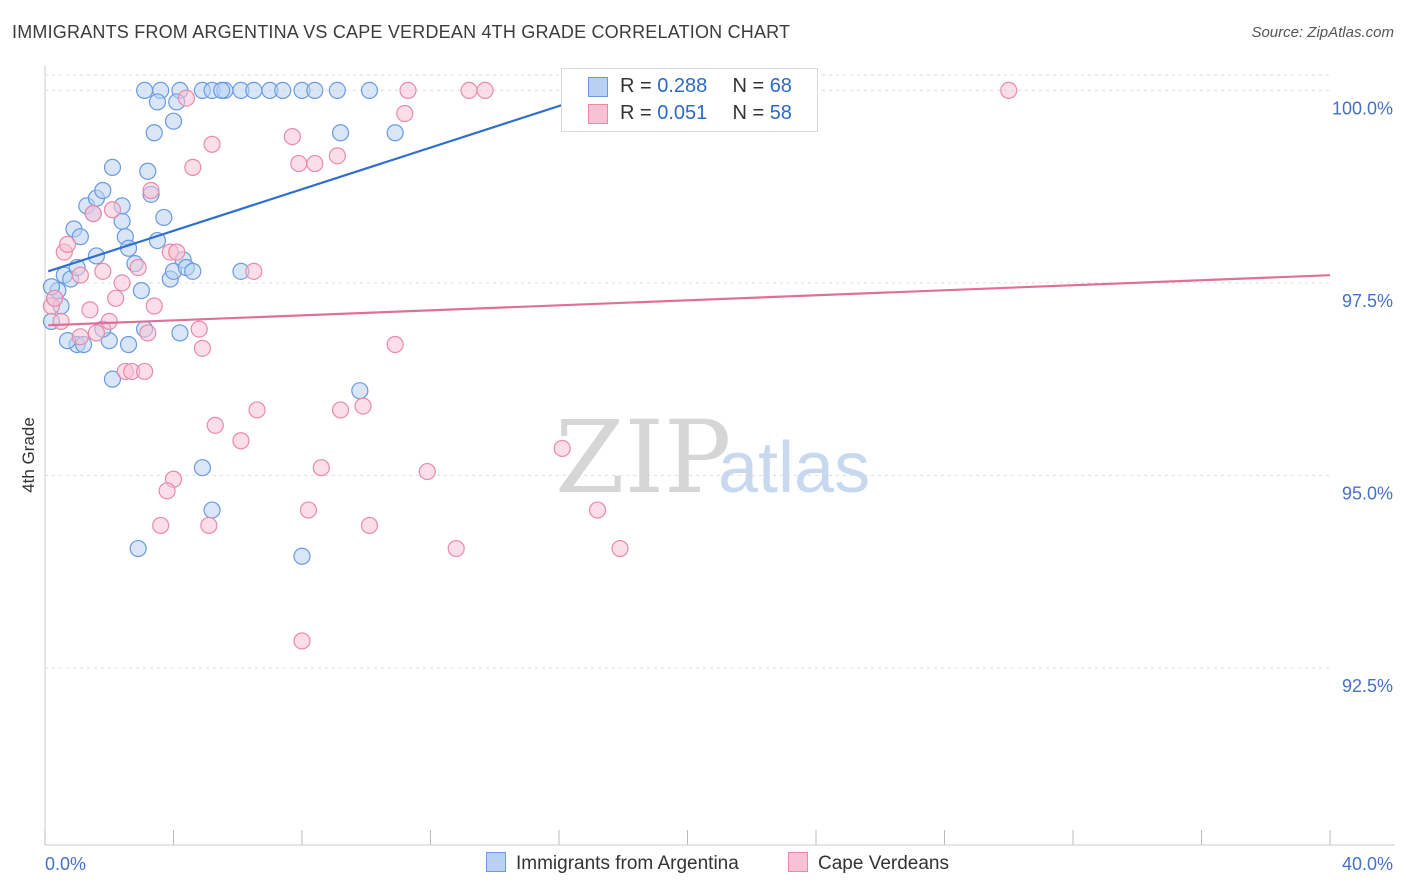 The width and height of the screenshot is (1406, 892). Describe the element at coordinates (689, 100) in the screenshot. I see `stats-legend: R = 0.288 N = 68 R = 0.051 N = 58` at that location.